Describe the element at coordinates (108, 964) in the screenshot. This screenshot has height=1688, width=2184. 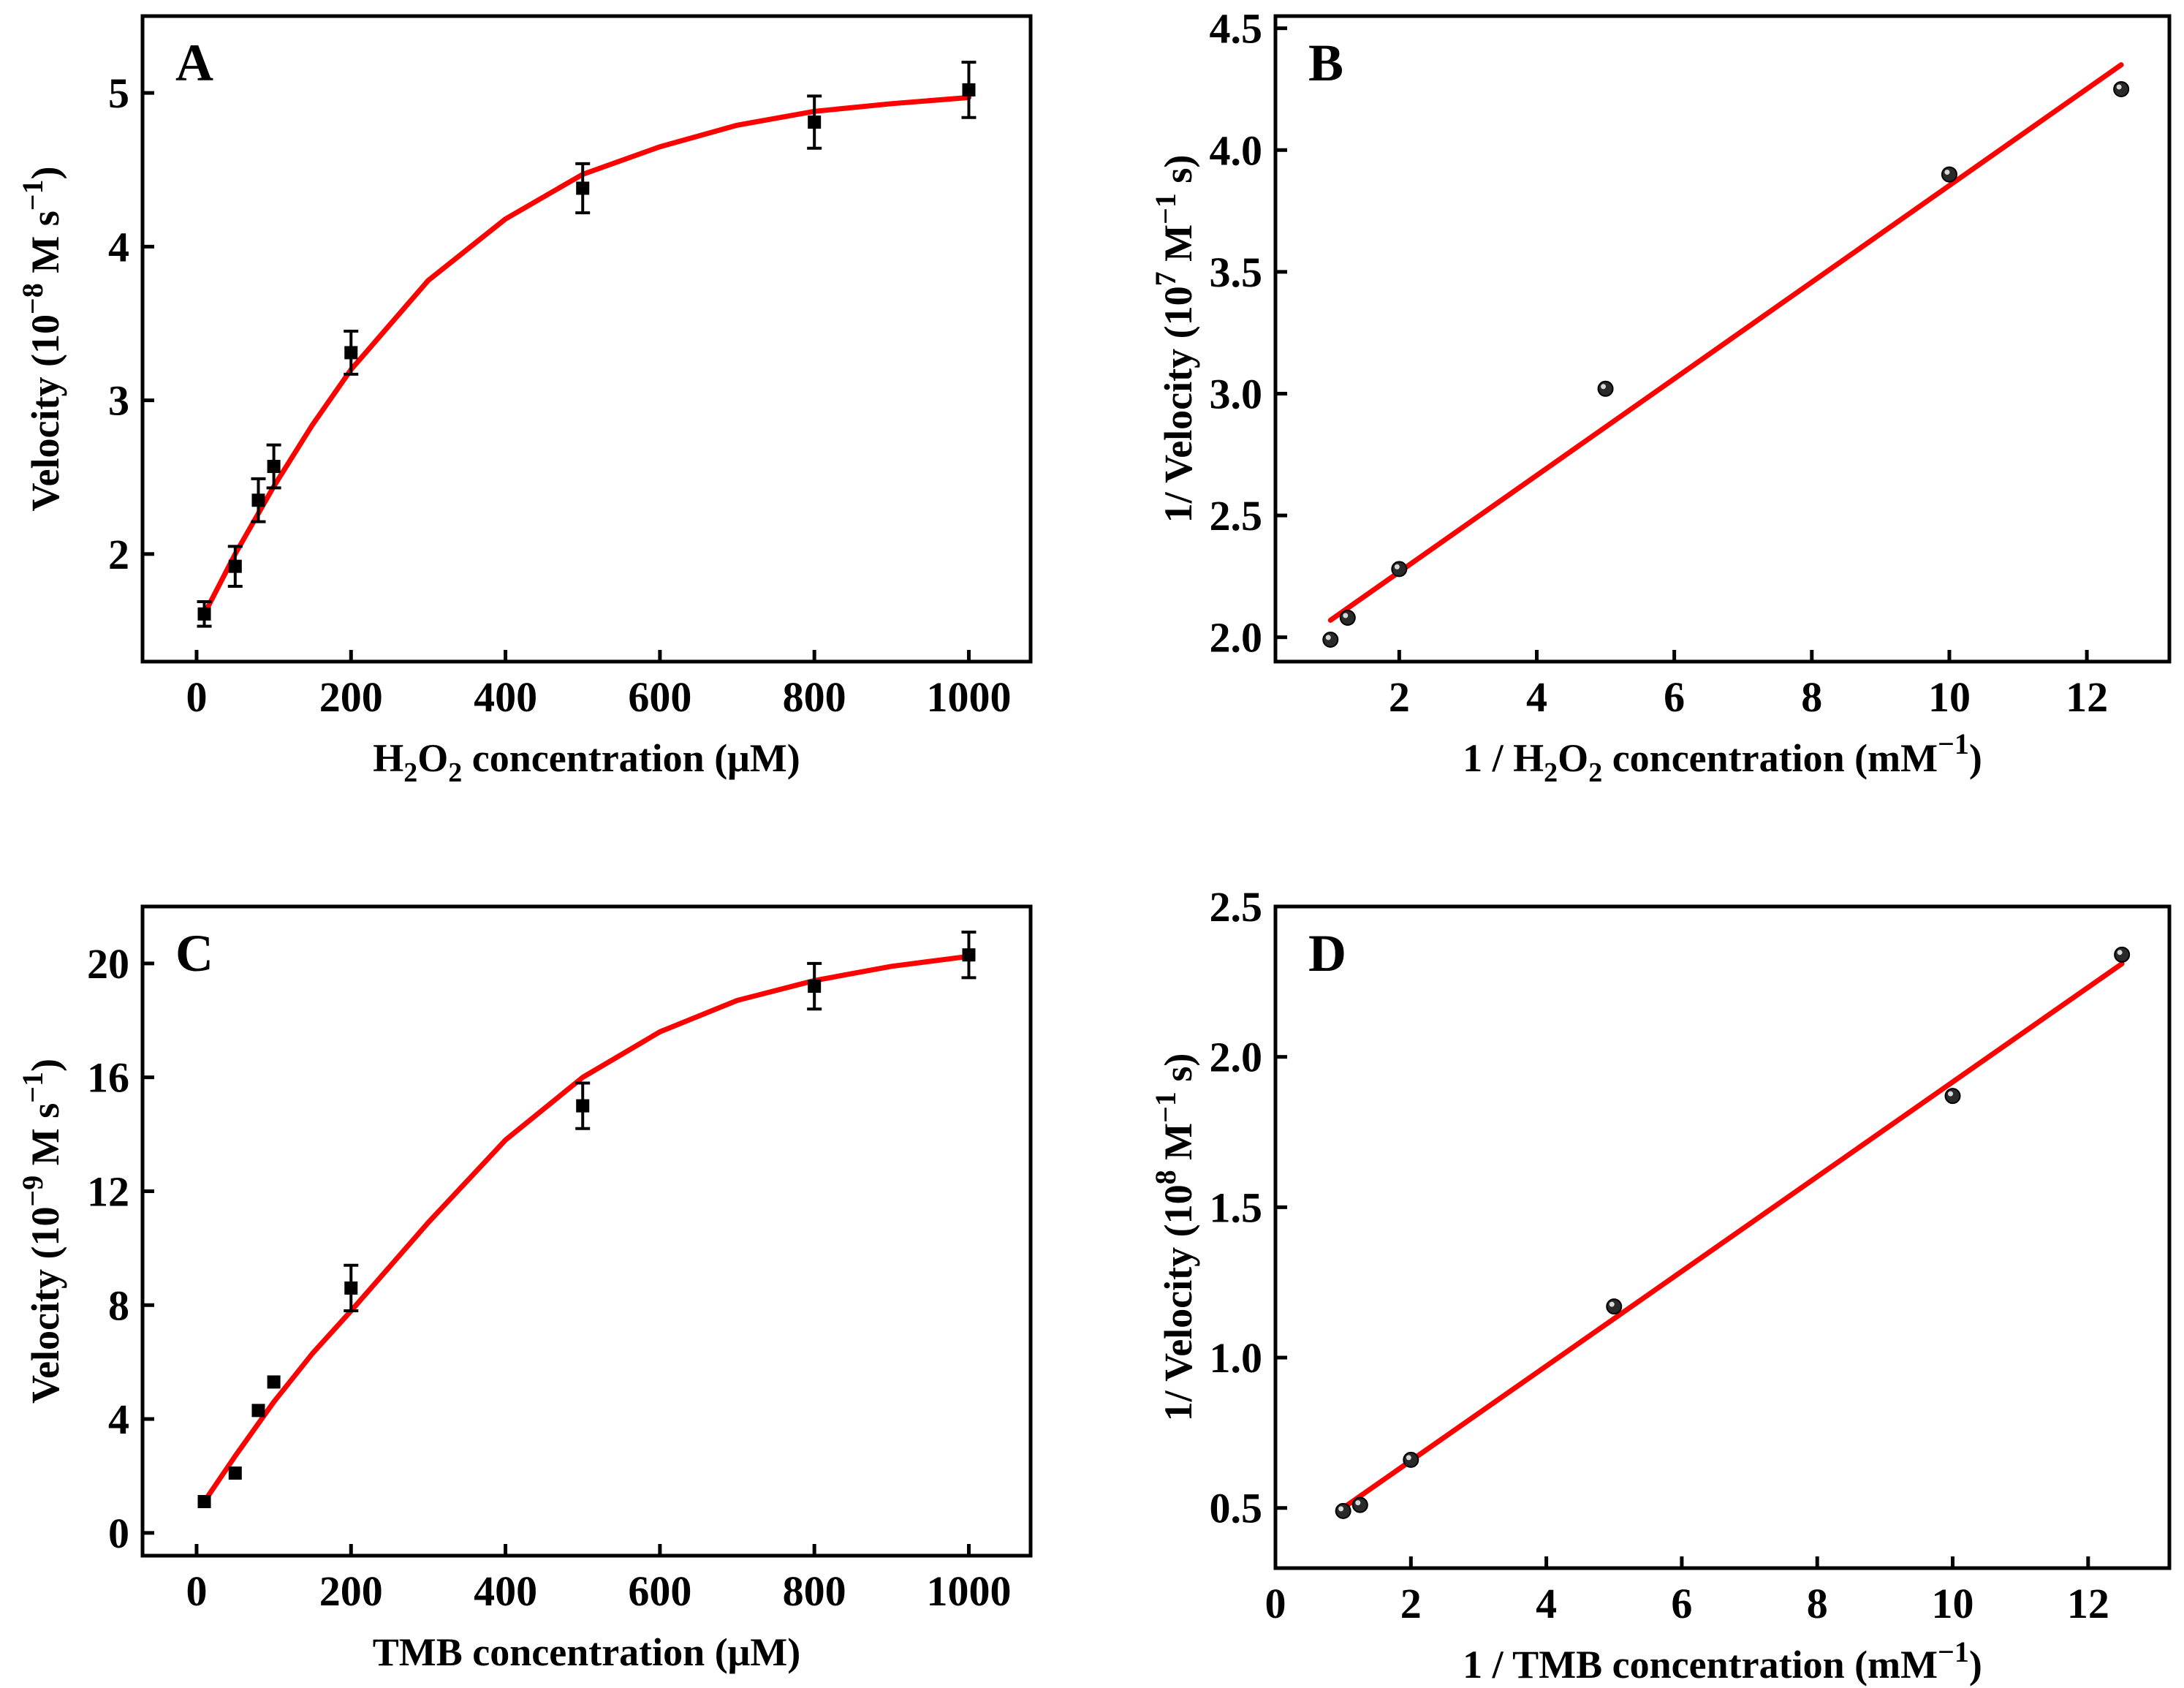
I see `y-tick-label: 20` at that location.